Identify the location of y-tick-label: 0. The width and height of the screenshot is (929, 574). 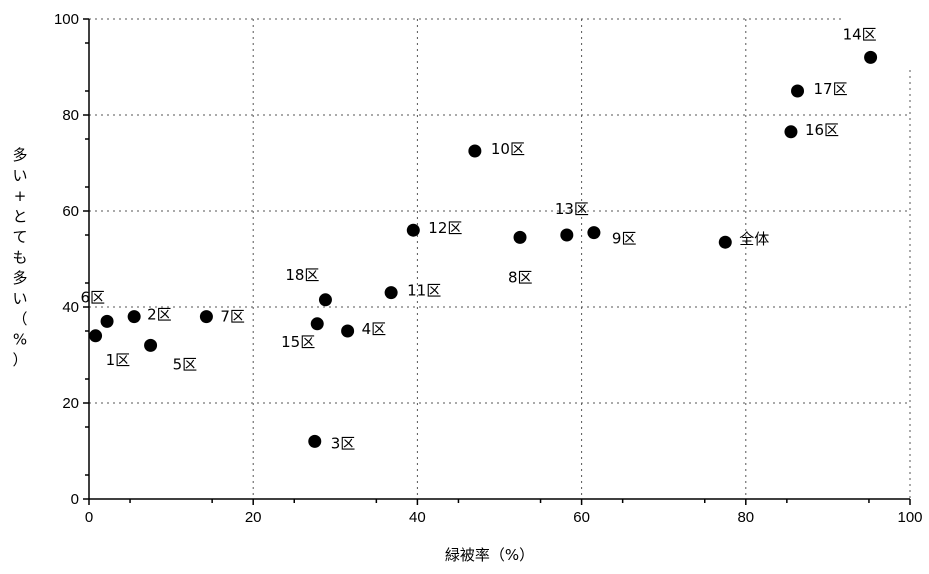
(75, 499).